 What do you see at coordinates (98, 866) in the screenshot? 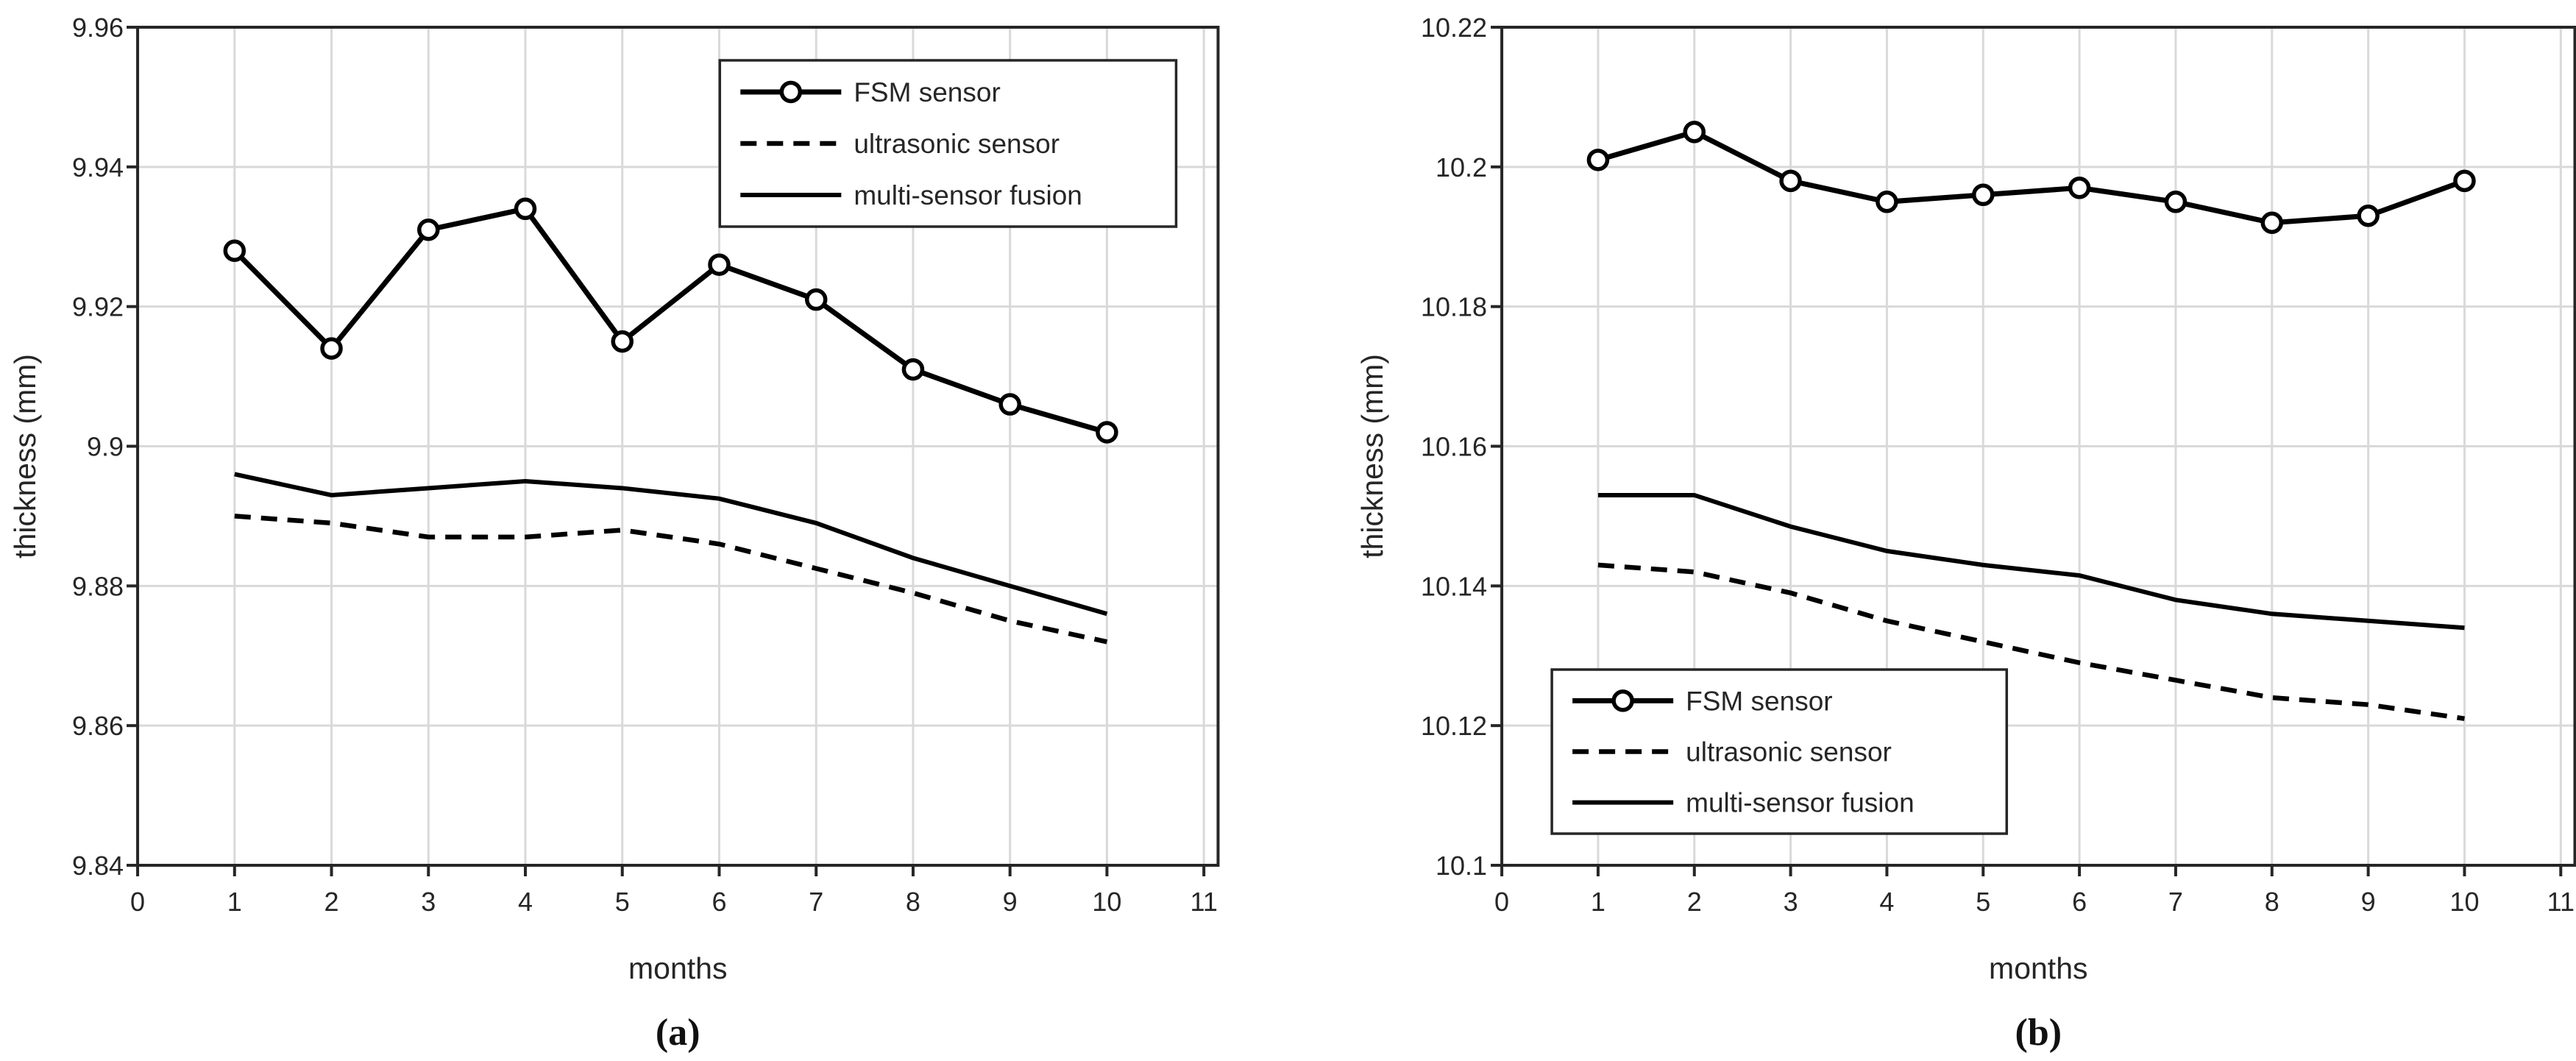
I see `y-tick-label: 9.84` at bounding box center [98, 866].